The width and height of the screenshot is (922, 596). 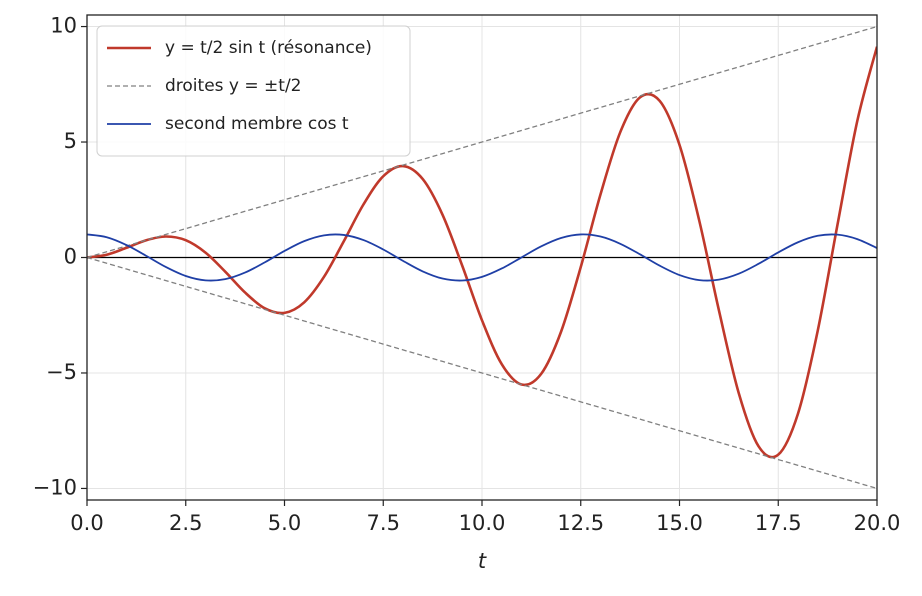 I want to click on legend-label: y = t/2 sin t (résonance), so click(x=268, y=48).